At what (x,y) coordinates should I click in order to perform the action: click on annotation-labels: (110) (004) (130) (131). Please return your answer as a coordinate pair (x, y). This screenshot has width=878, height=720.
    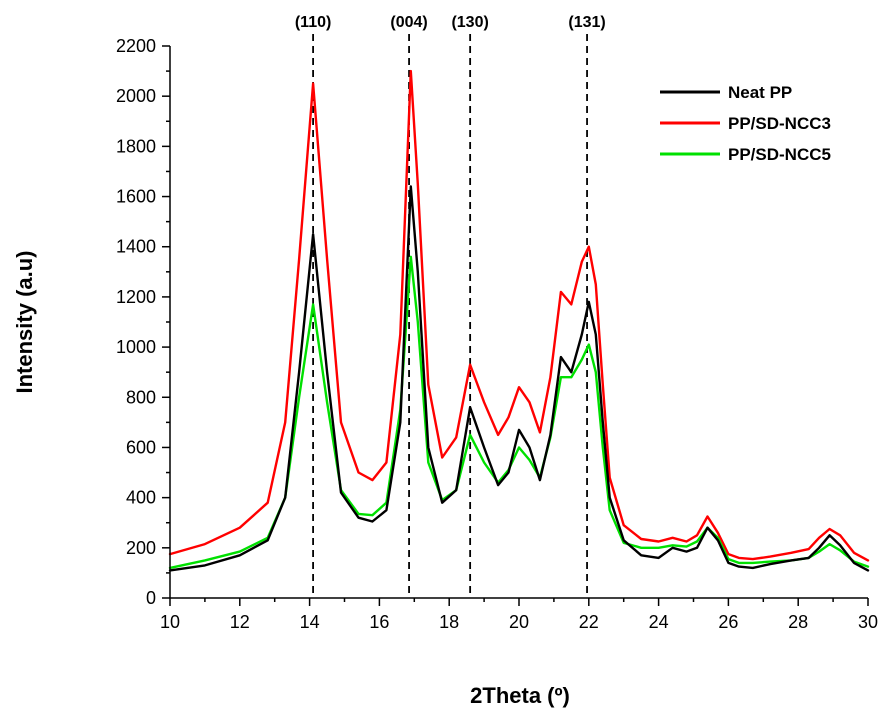
    Looking at the image, I should click on (450, 22).